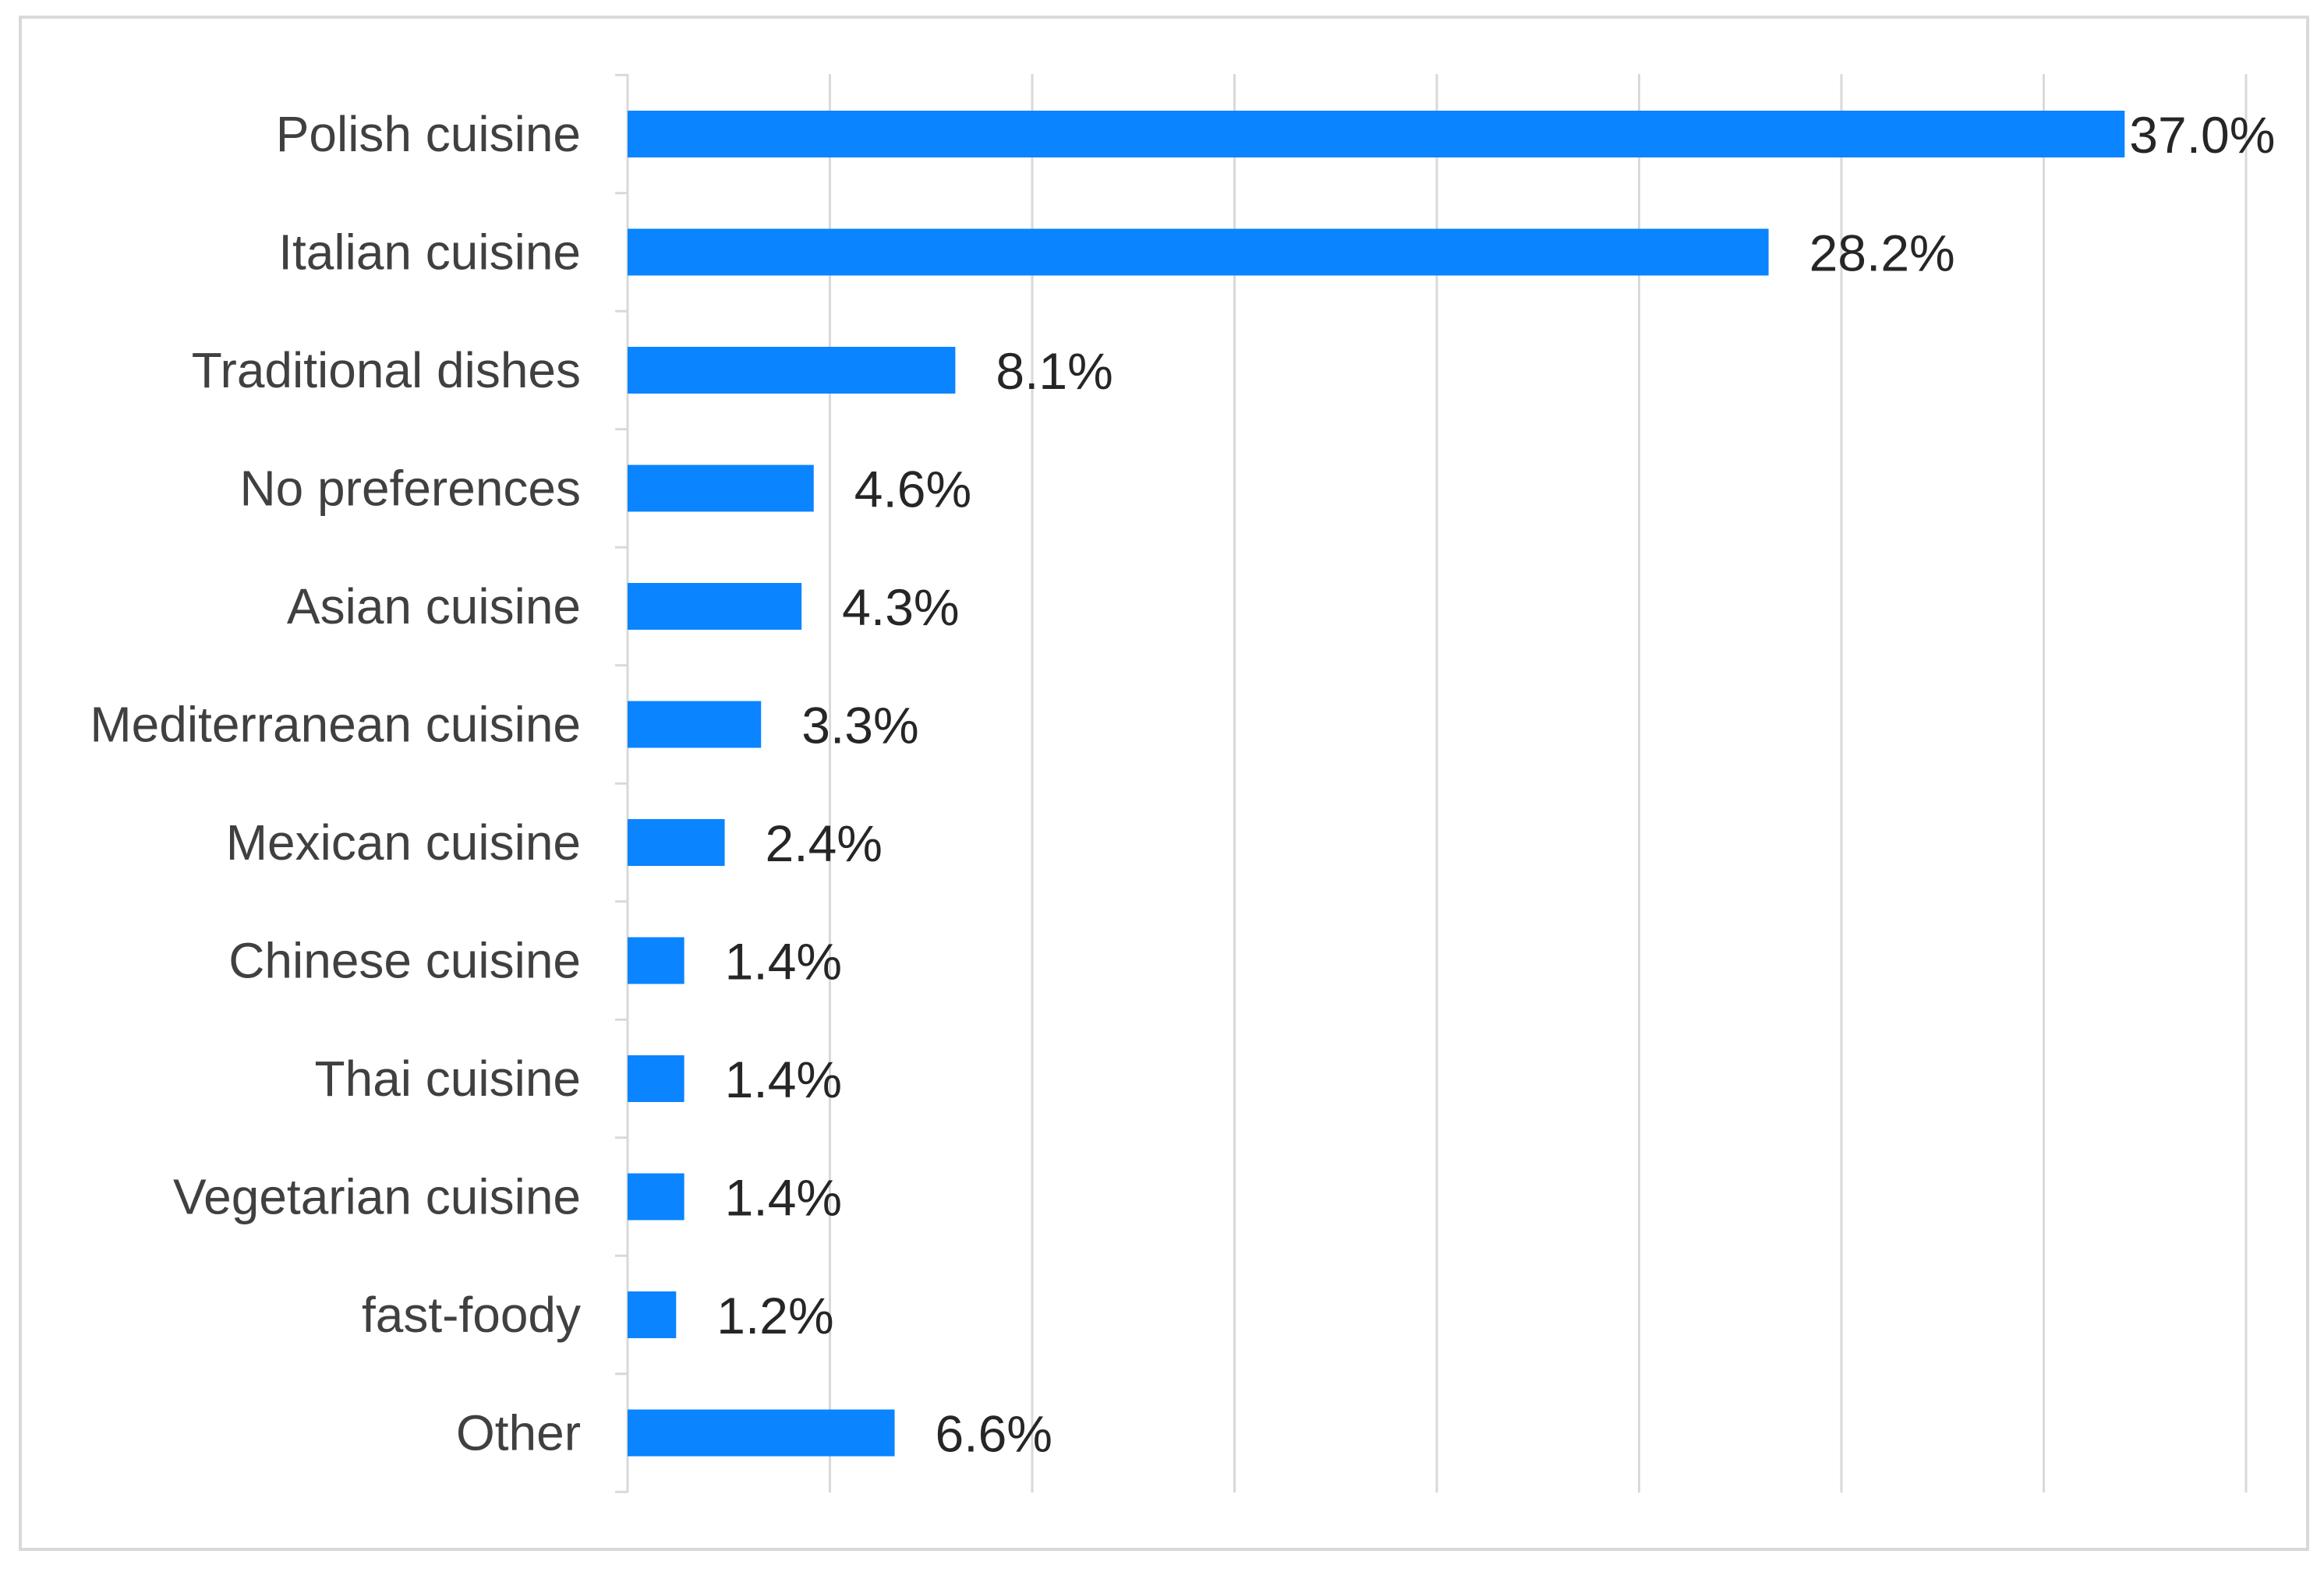  Describe the element at coordinates (1054, 371) in the screenshot. I see `data-label: 8.1%` at that location.